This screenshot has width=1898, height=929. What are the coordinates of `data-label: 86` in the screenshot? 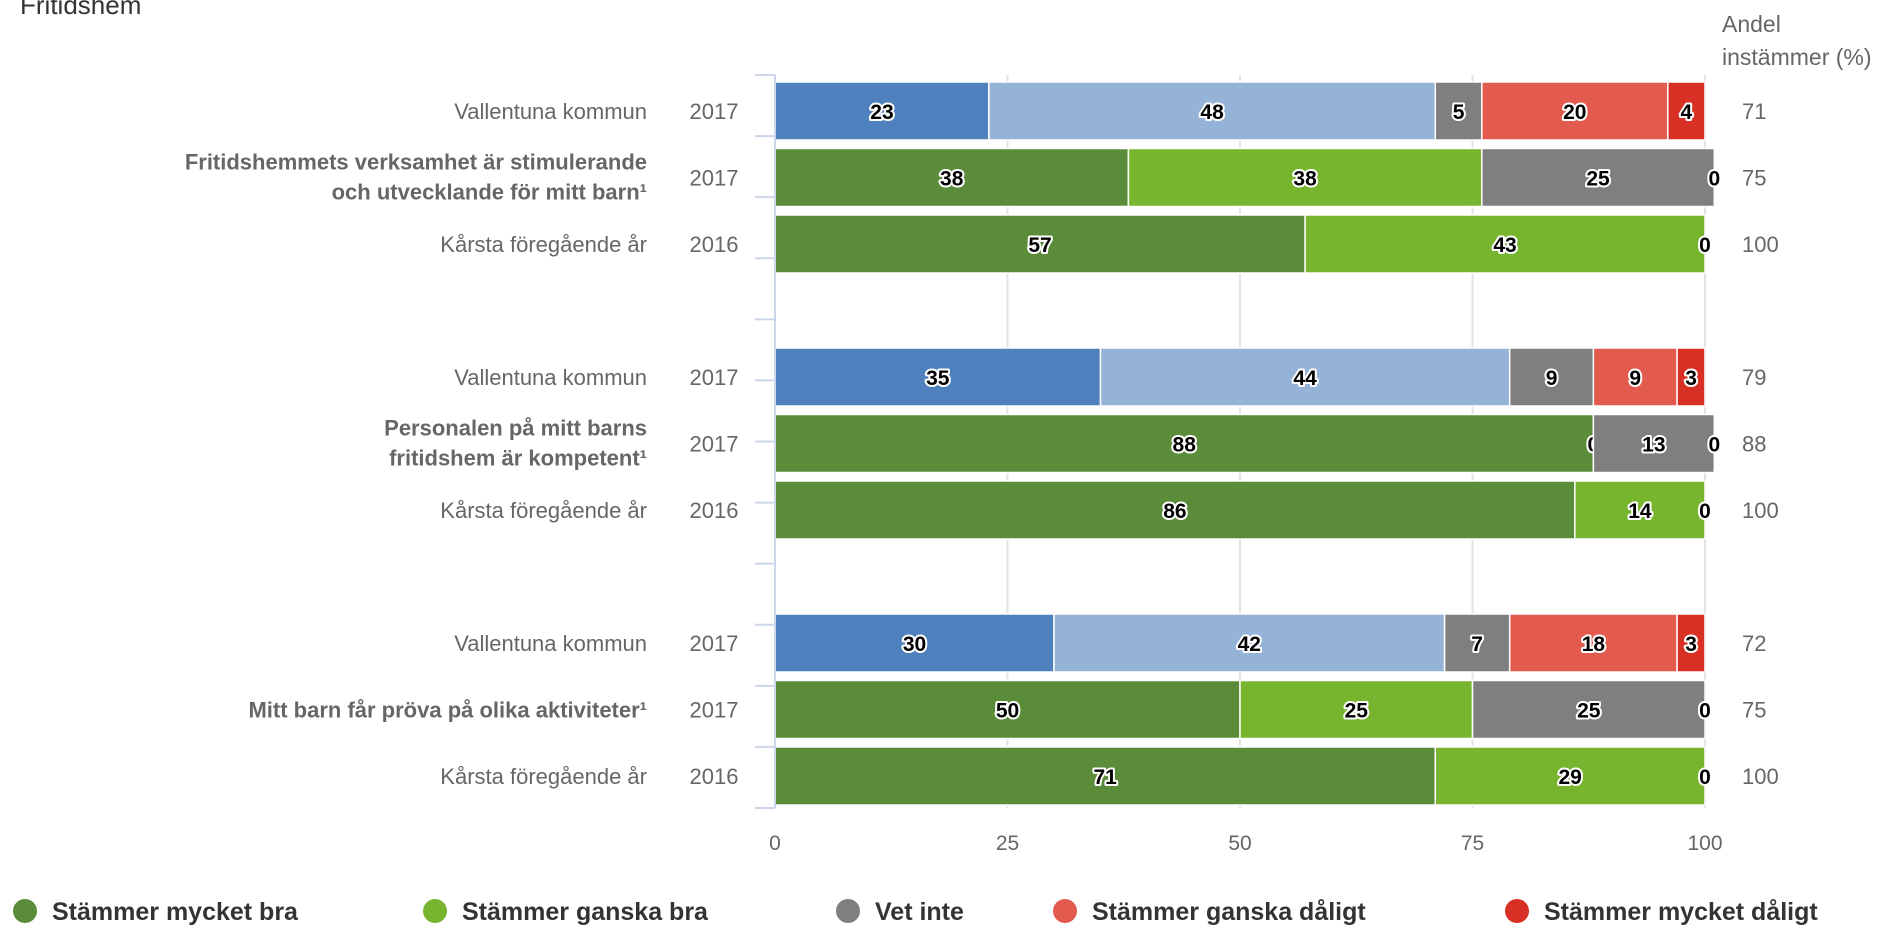 It's located at (1174, 511).